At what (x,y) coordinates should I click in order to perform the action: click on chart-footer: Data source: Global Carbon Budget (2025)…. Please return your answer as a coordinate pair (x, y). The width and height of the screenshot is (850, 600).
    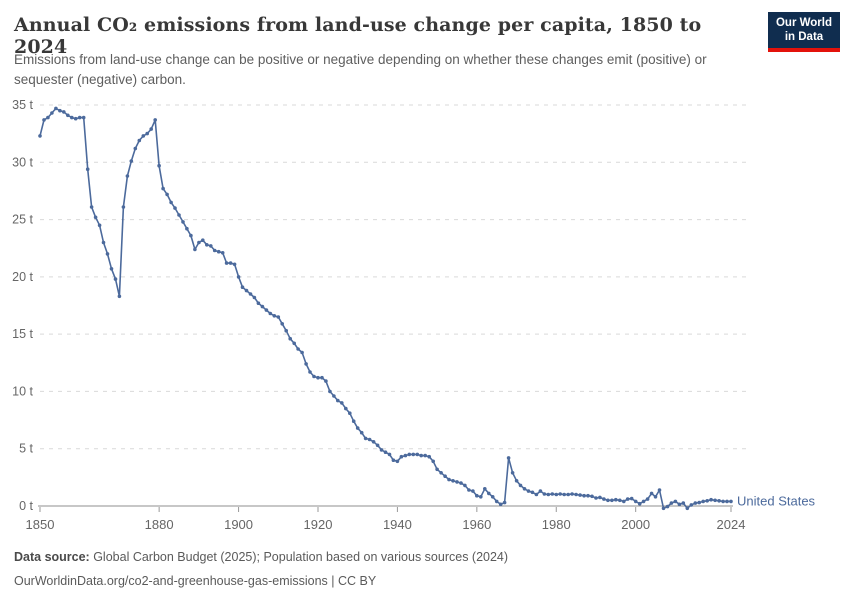
    Looking at the image, I should click on (424, 570).